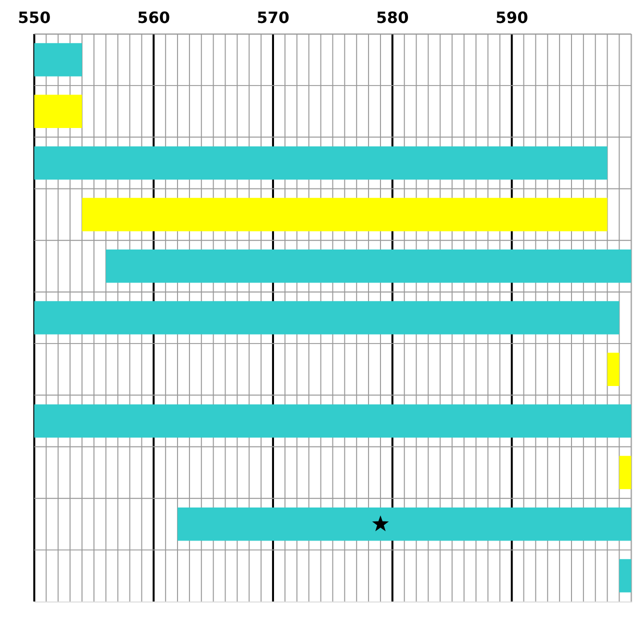 The height and width of the screenshot is (640, 640). Describe the element at coordinates (34, 18) in the screenshot. I see `x-tick-label: 550` at that location.